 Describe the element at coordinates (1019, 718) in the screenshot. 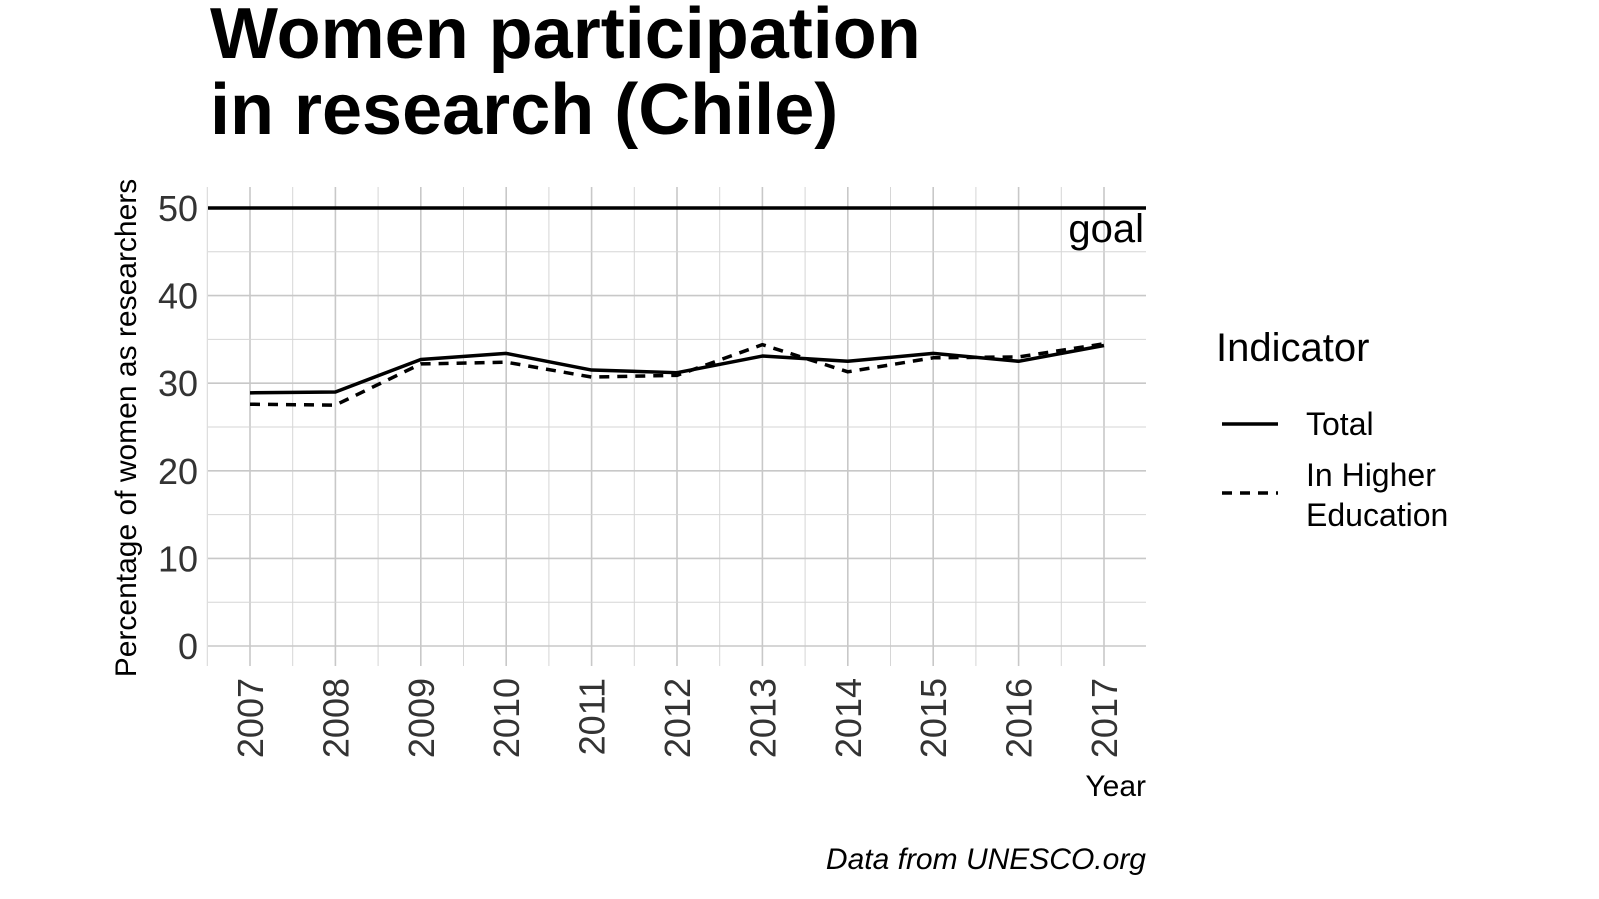

I see `x-tick-label-2016: 2016` at that location.